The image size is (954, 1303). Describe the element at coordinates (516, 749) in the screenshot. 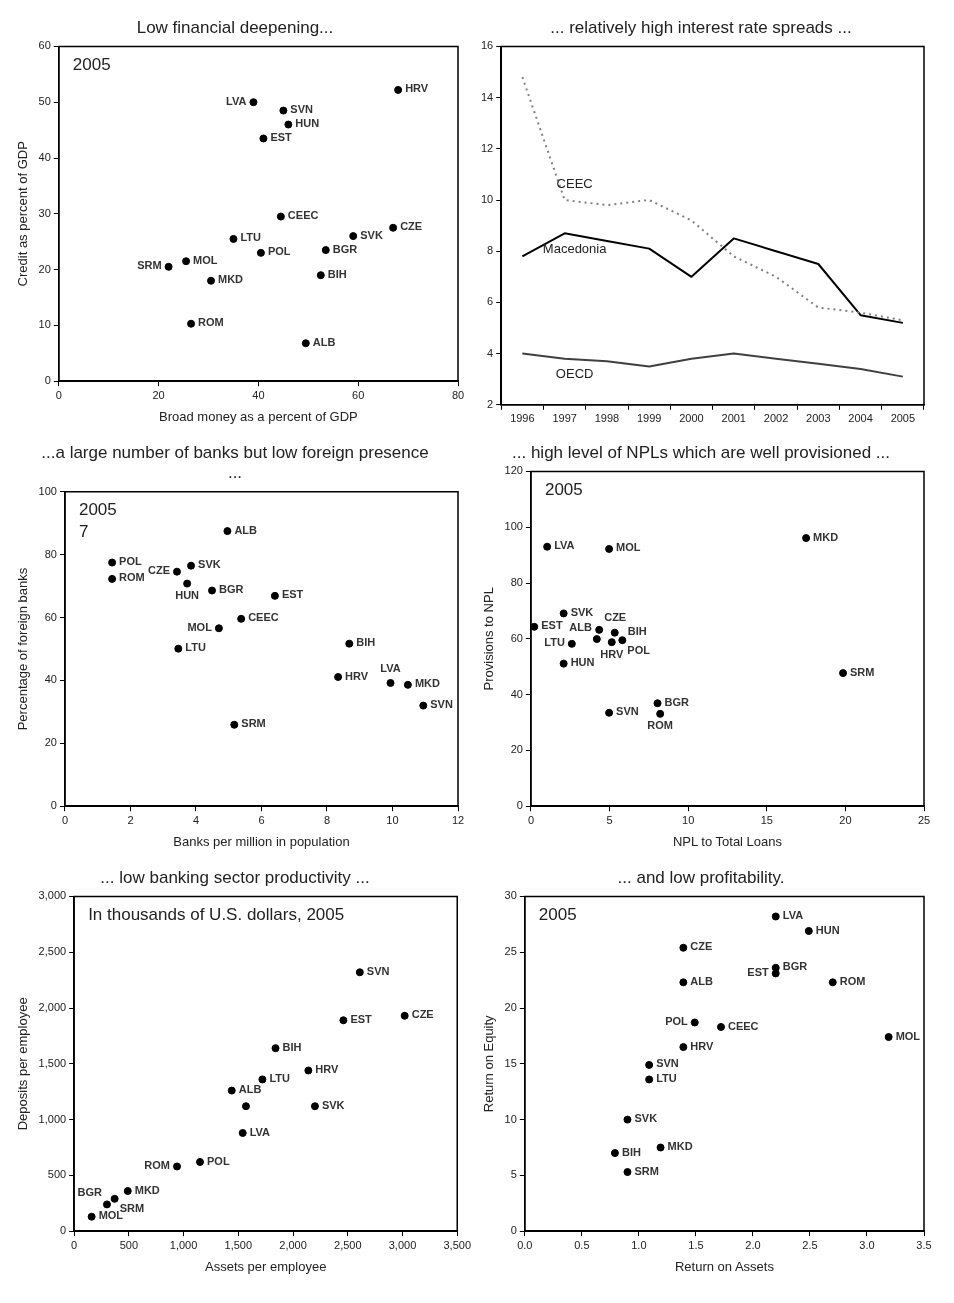

I see `y-tick-label: 20` at that location.